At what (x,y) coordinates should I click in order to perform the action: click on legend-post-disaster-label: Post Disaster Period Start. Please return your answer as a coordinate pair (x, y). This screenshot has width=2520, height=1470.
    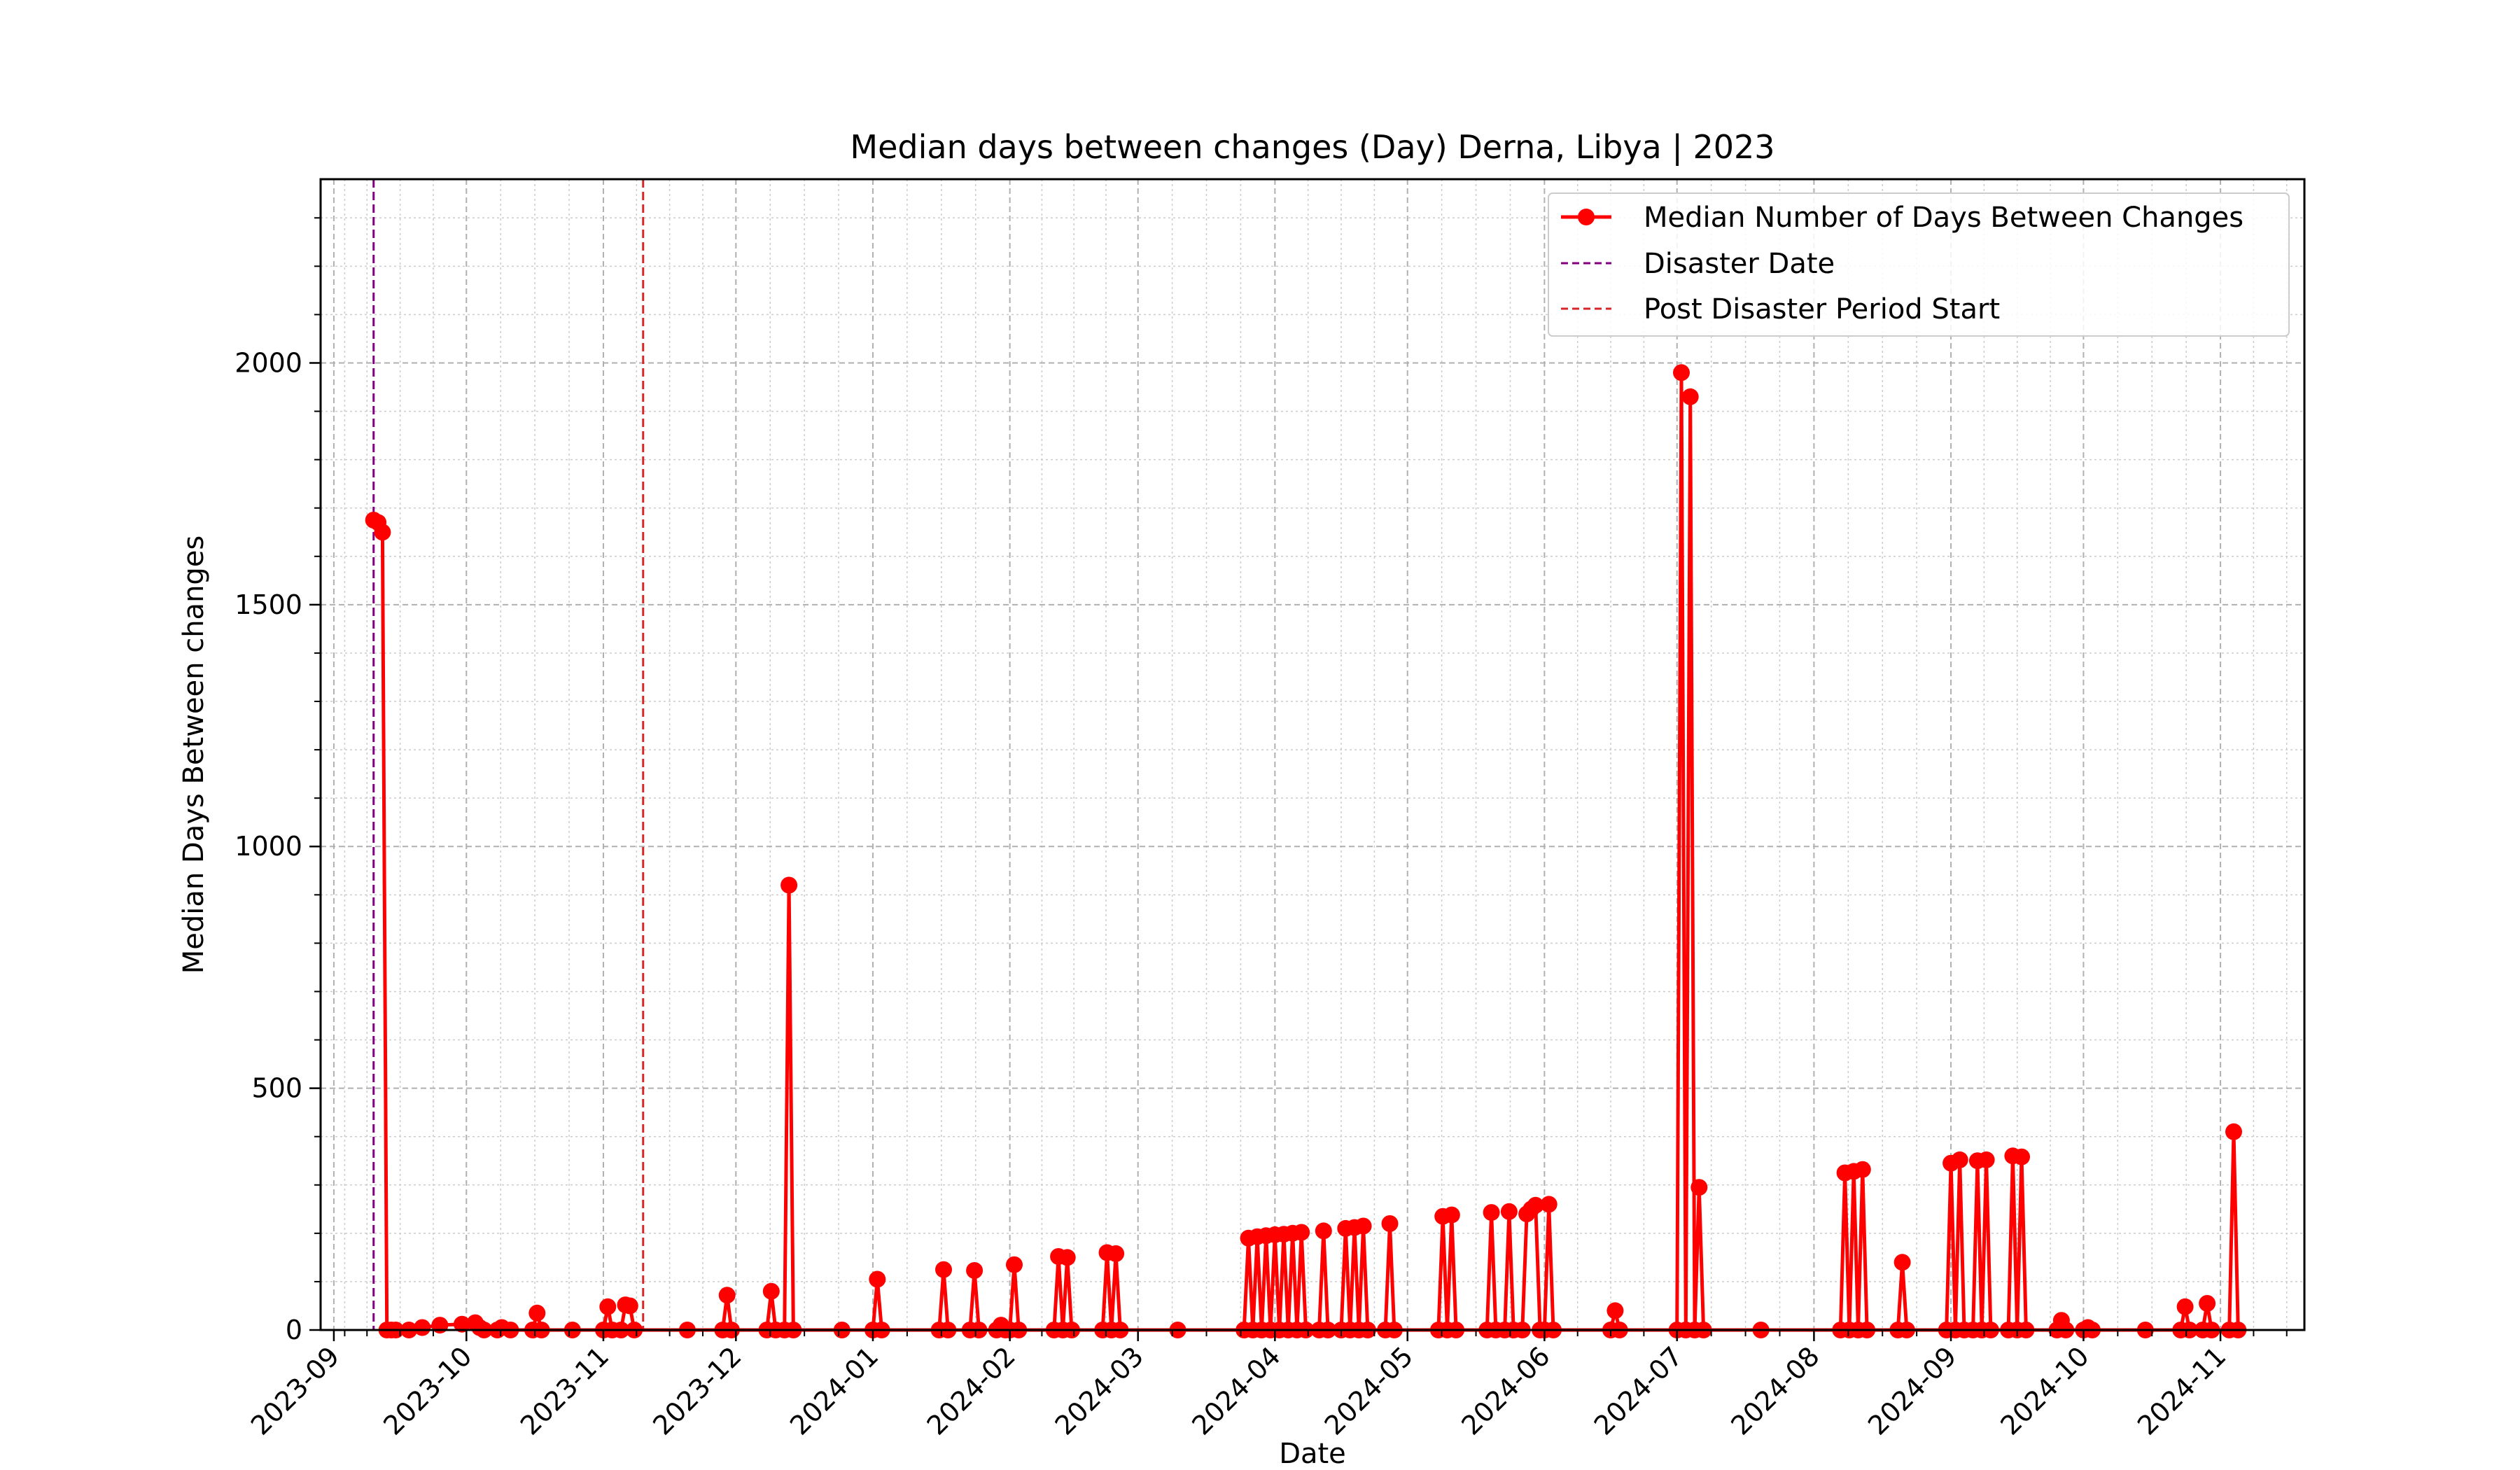
    Looking at the image, I should click on (1822, 309).